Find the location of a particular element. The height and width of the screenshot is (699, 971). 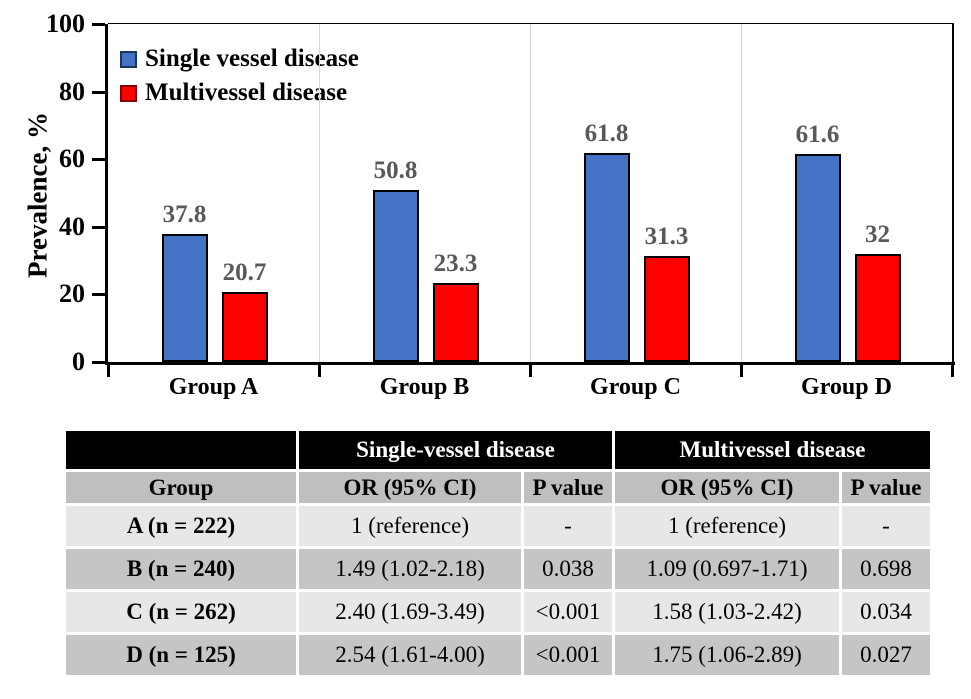

legend-item-single-vessel: Single vessel disease is located at coordinates (239, 59).